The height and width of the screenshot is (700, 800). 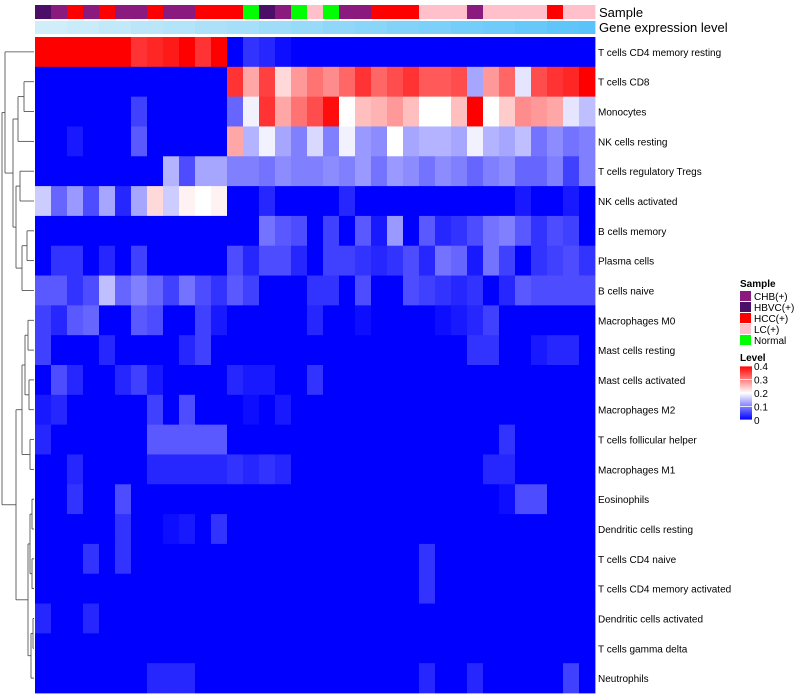 What do you see at coordinates (622, 113) in the screenshot?
I see `row-label: Monocytes` at bounding box center [622, 113].